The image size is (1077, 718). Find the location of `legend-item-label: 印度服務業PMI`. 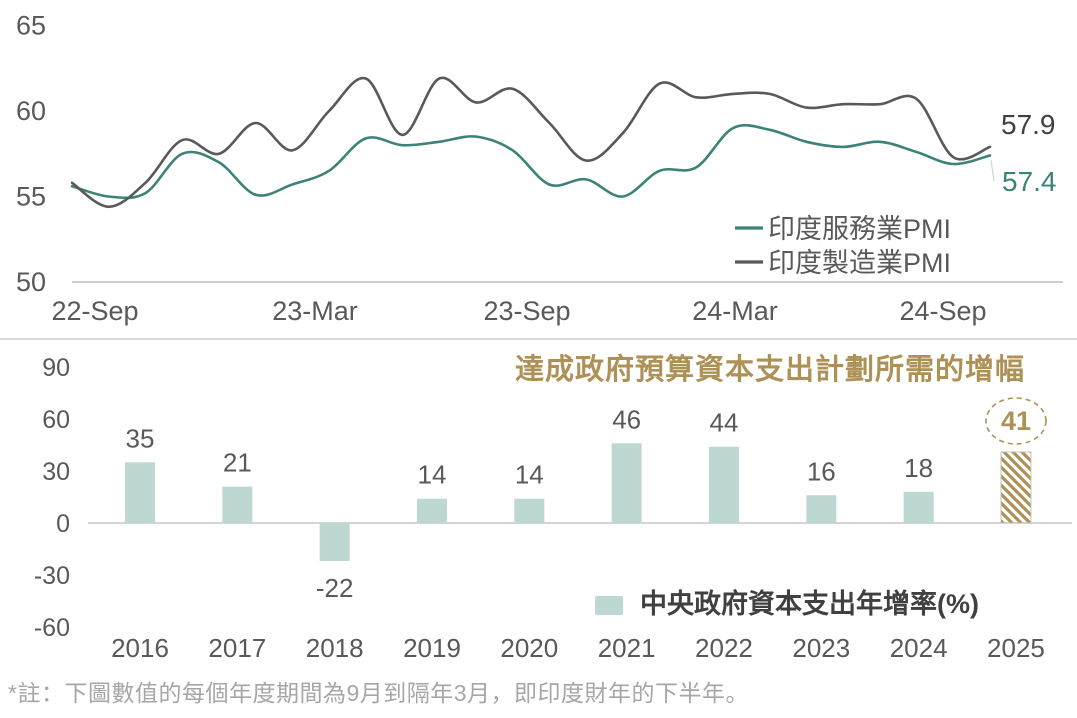

legend-item-label: 印度服務業PMI is located at coordinates (859, 229).